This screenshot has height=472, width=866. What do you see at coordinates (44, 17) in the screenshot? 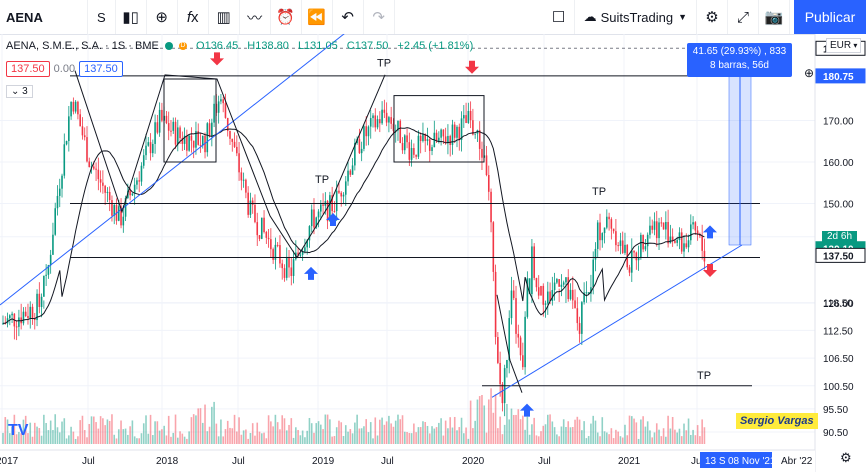
I see `symbol-search: AENA` at bounding box center [44, 17].